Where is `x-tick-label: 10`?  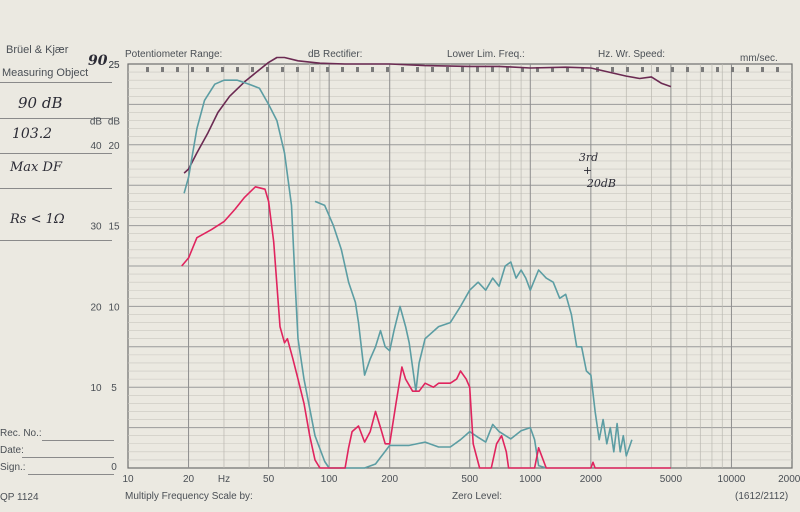
x-tick-label: 10 is located at coordinates (128, 479).